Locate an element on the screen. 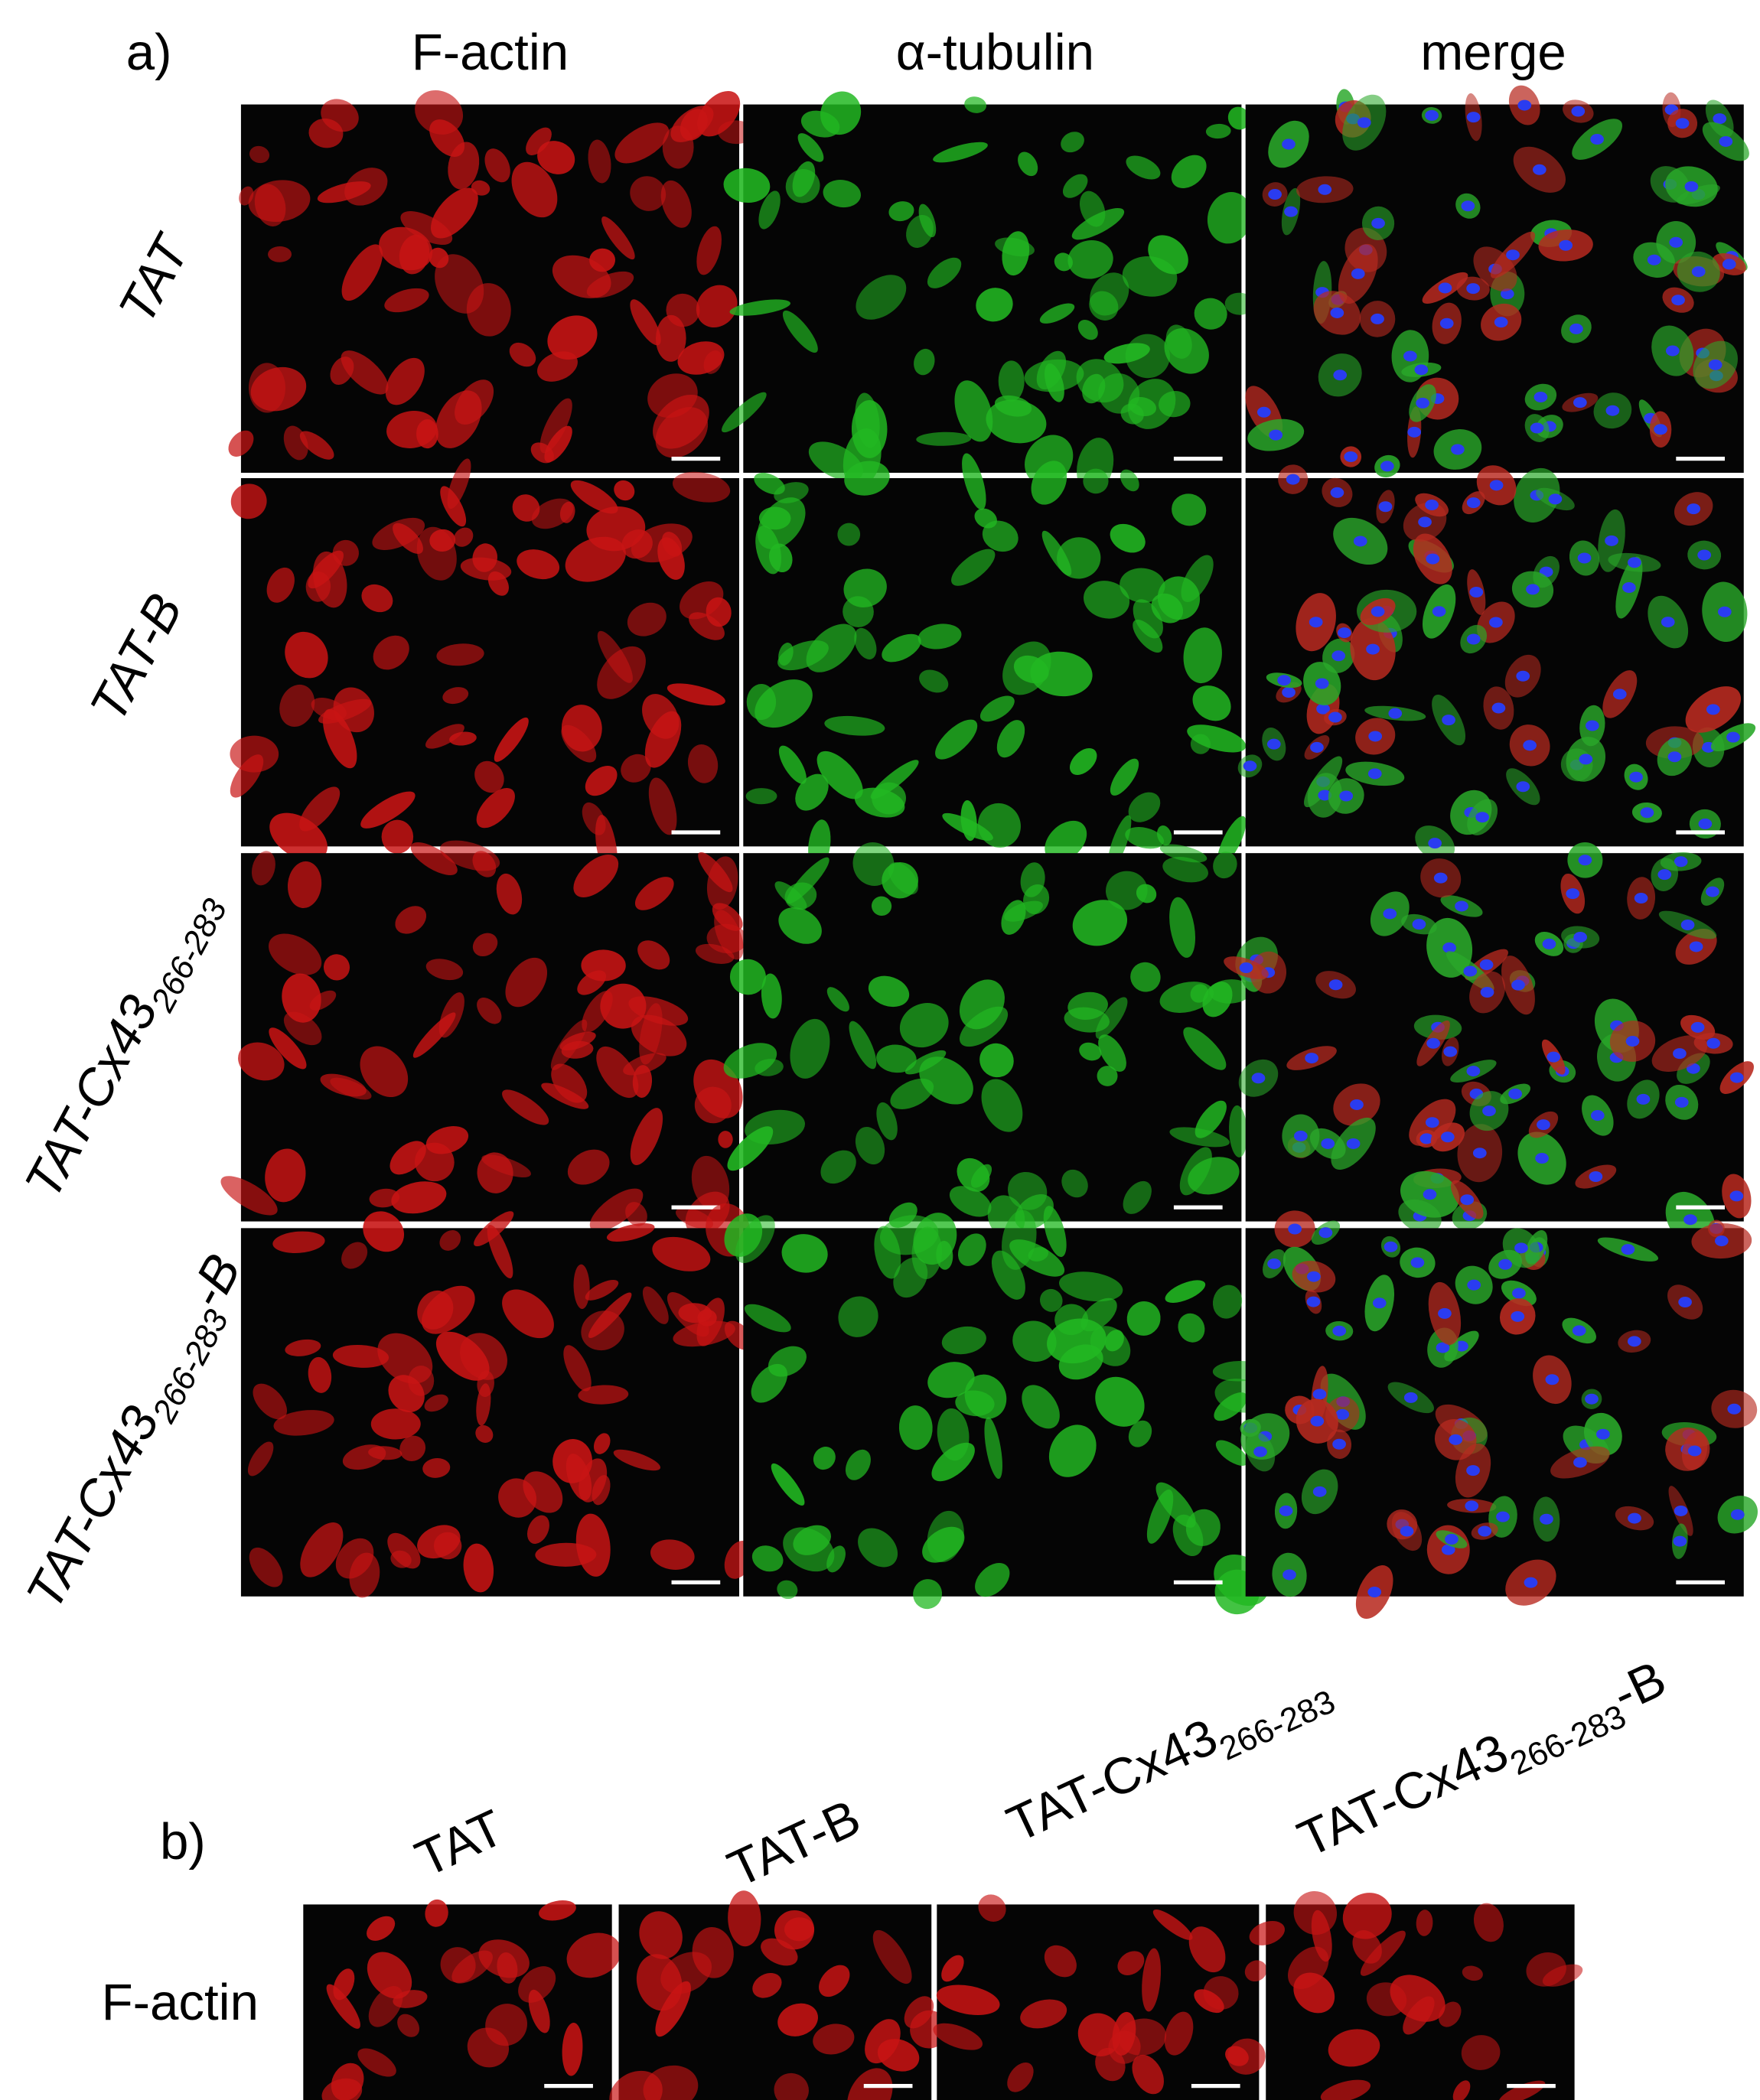 This screenshot has width=1760, height=2100. label-main: TAT is located at coordinates (154, 279).